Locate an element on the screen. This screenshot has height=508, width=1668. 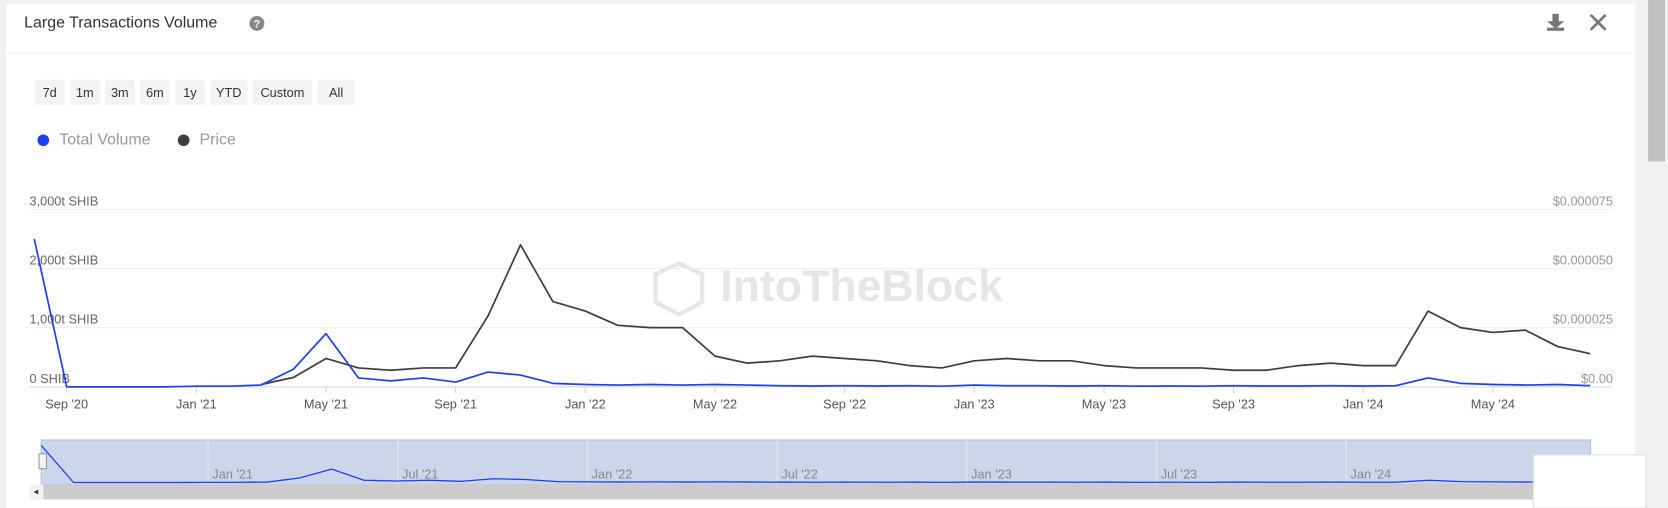
card-title: Large Transactions Volume is located at coordinates (120, 23).